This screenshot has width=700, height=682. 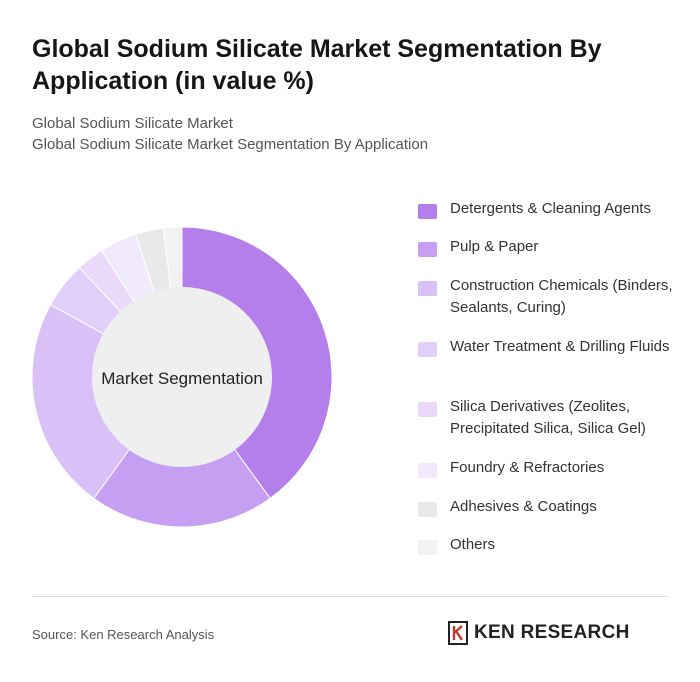 What do you see at coordinates (132, 123) in the screenshot?
I see `subtitle-line-1: Global Sodium Silicate Market` at bounding box center [132, 123].